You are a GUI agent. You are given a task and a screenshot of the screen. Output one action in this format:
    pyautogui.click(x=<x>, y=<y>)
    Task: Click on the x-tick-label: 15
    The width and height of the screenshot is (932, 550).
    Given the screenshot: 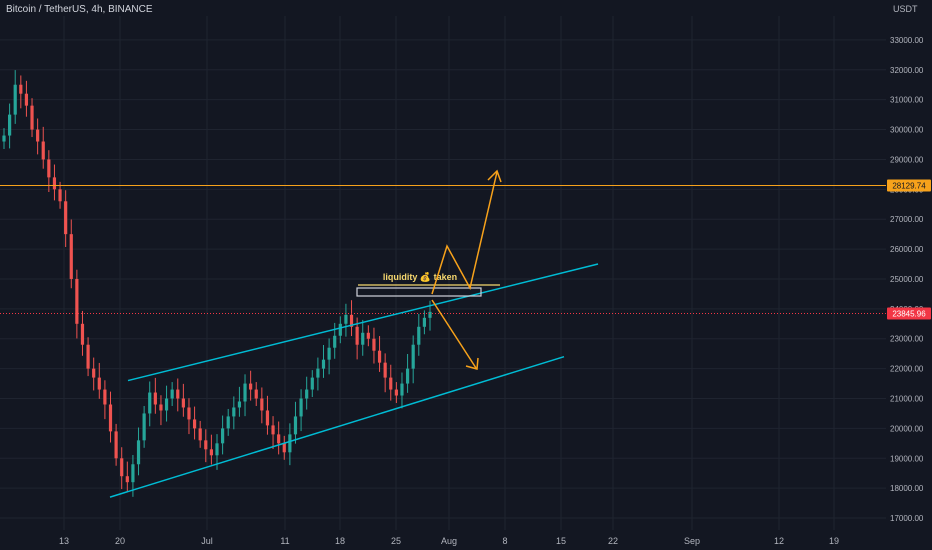 What is the action you would take?
    pyautogui.click(x=561, y=541)
    